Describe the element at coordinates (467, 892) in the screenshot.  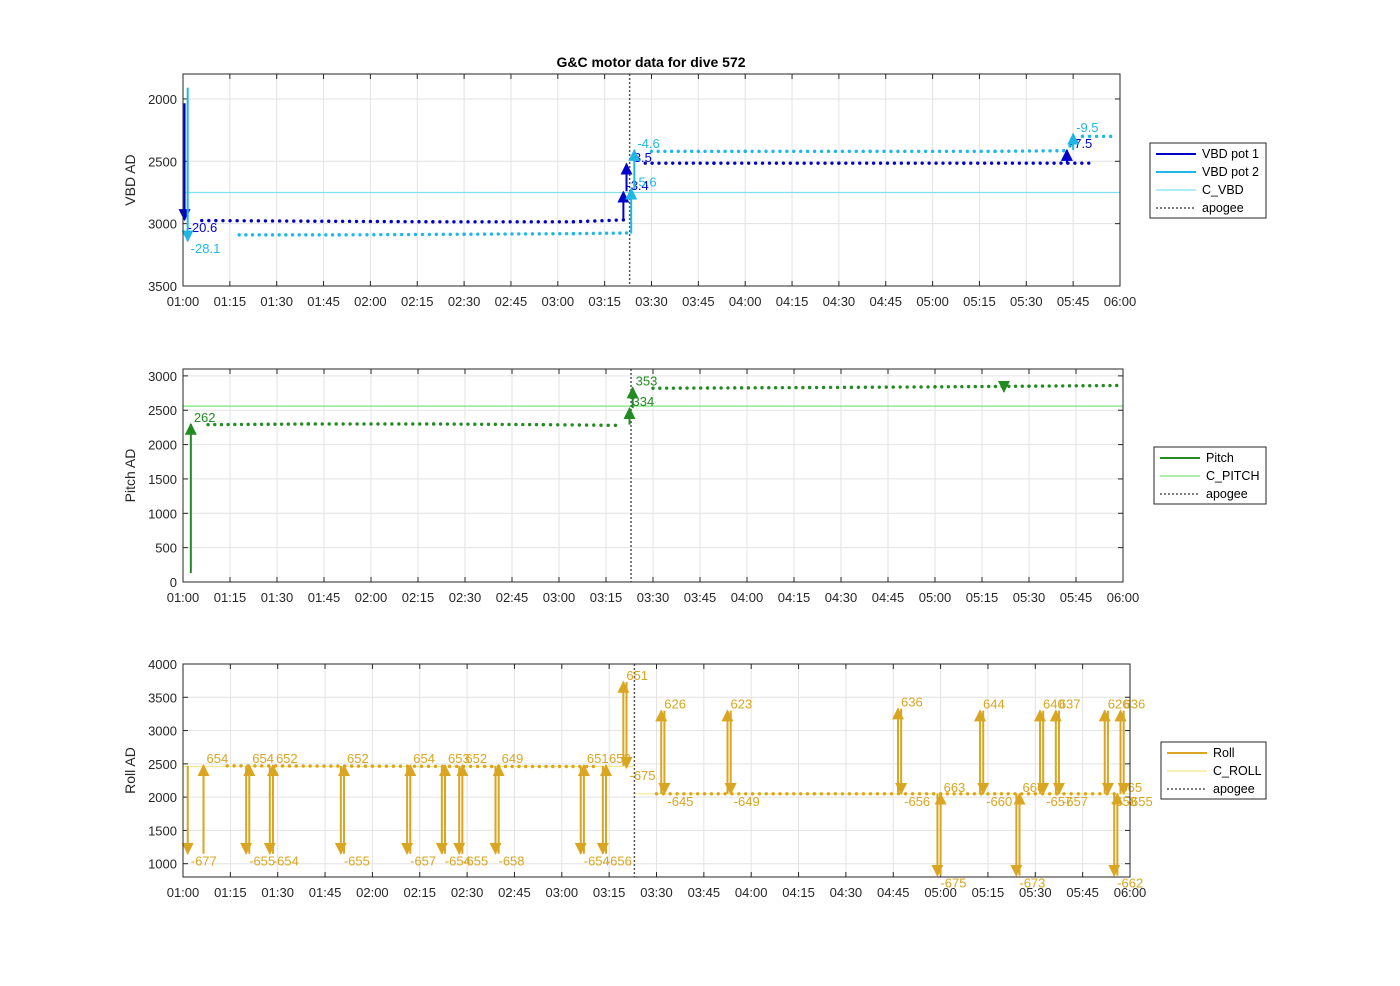
I see `x-tick-label: 02:30` at that location.